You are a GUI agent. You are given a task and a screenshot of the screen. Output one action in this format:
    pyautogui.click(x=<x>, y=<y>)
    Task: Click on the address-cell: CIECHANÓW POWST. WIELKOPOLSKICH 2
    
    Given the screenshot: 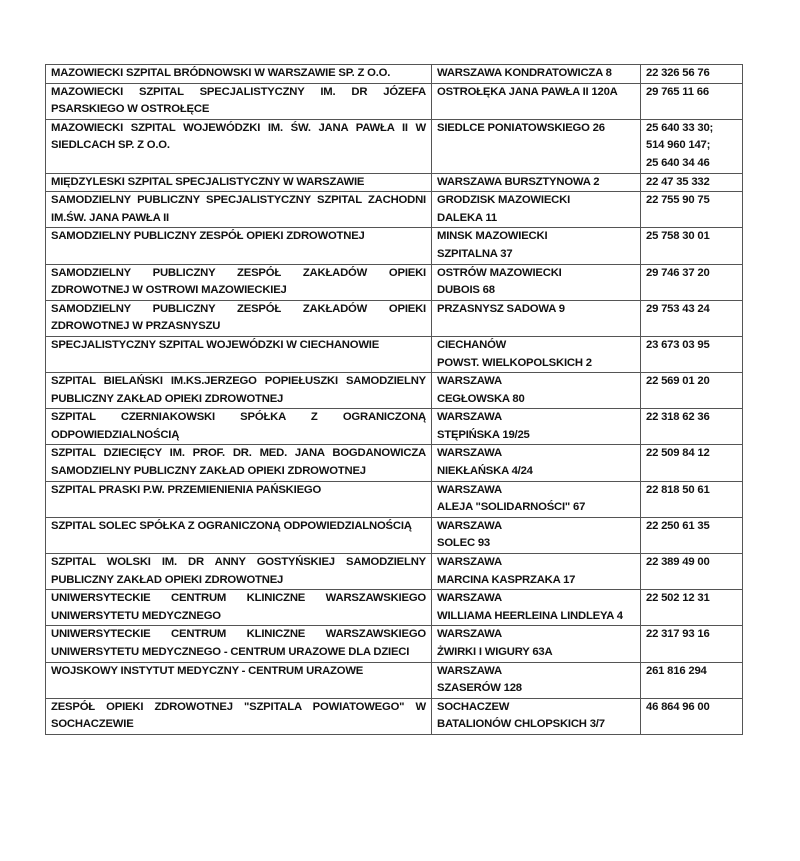 What is the action you would take?
    pyautogui.click(x=536, y=354)
    